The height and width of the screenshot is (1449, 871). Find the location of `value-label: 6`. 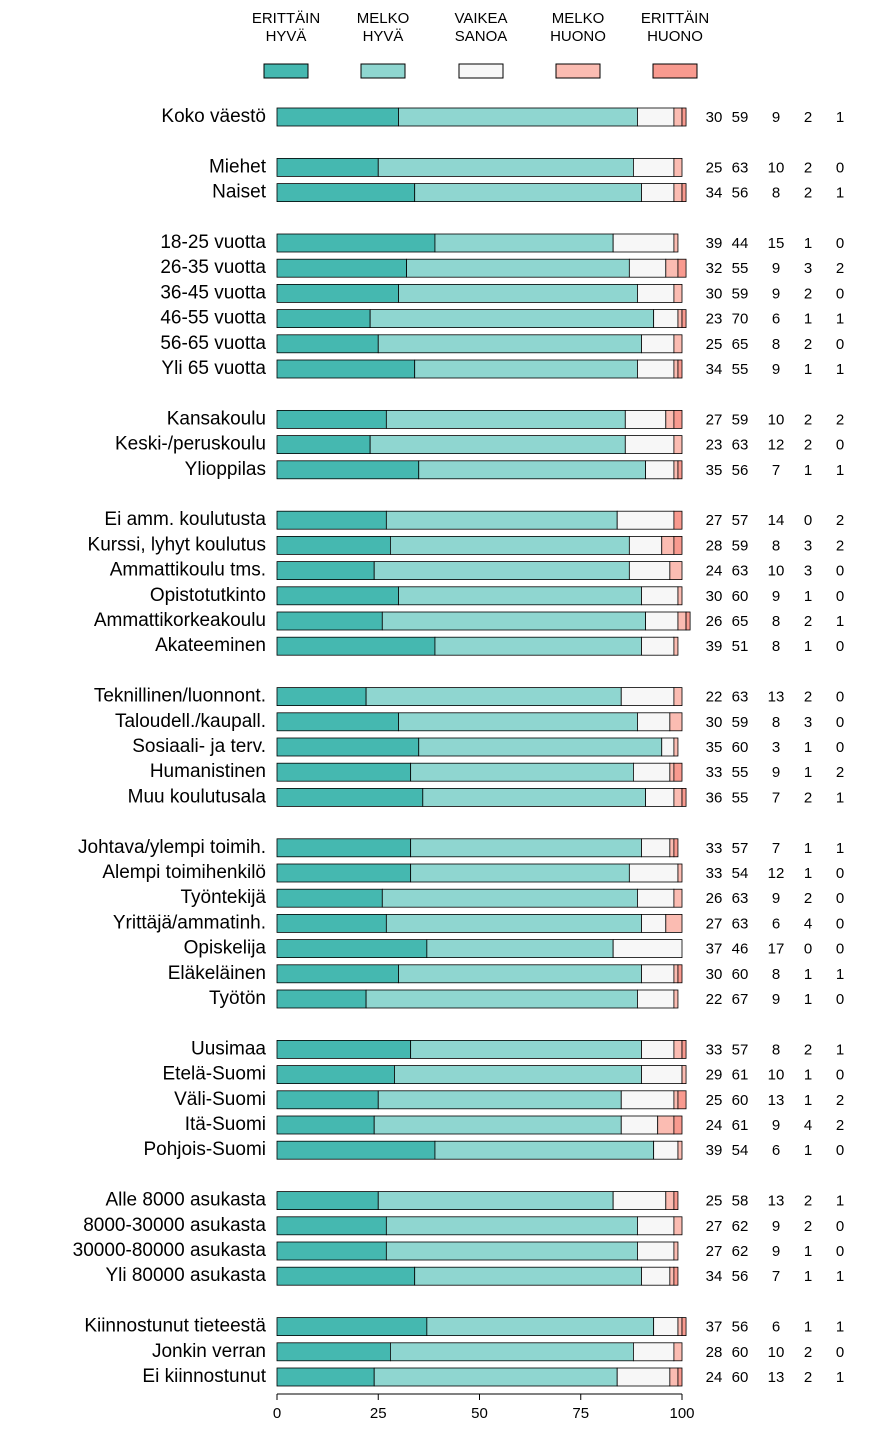

value-label: 6 is located at coordinates (776, 319).